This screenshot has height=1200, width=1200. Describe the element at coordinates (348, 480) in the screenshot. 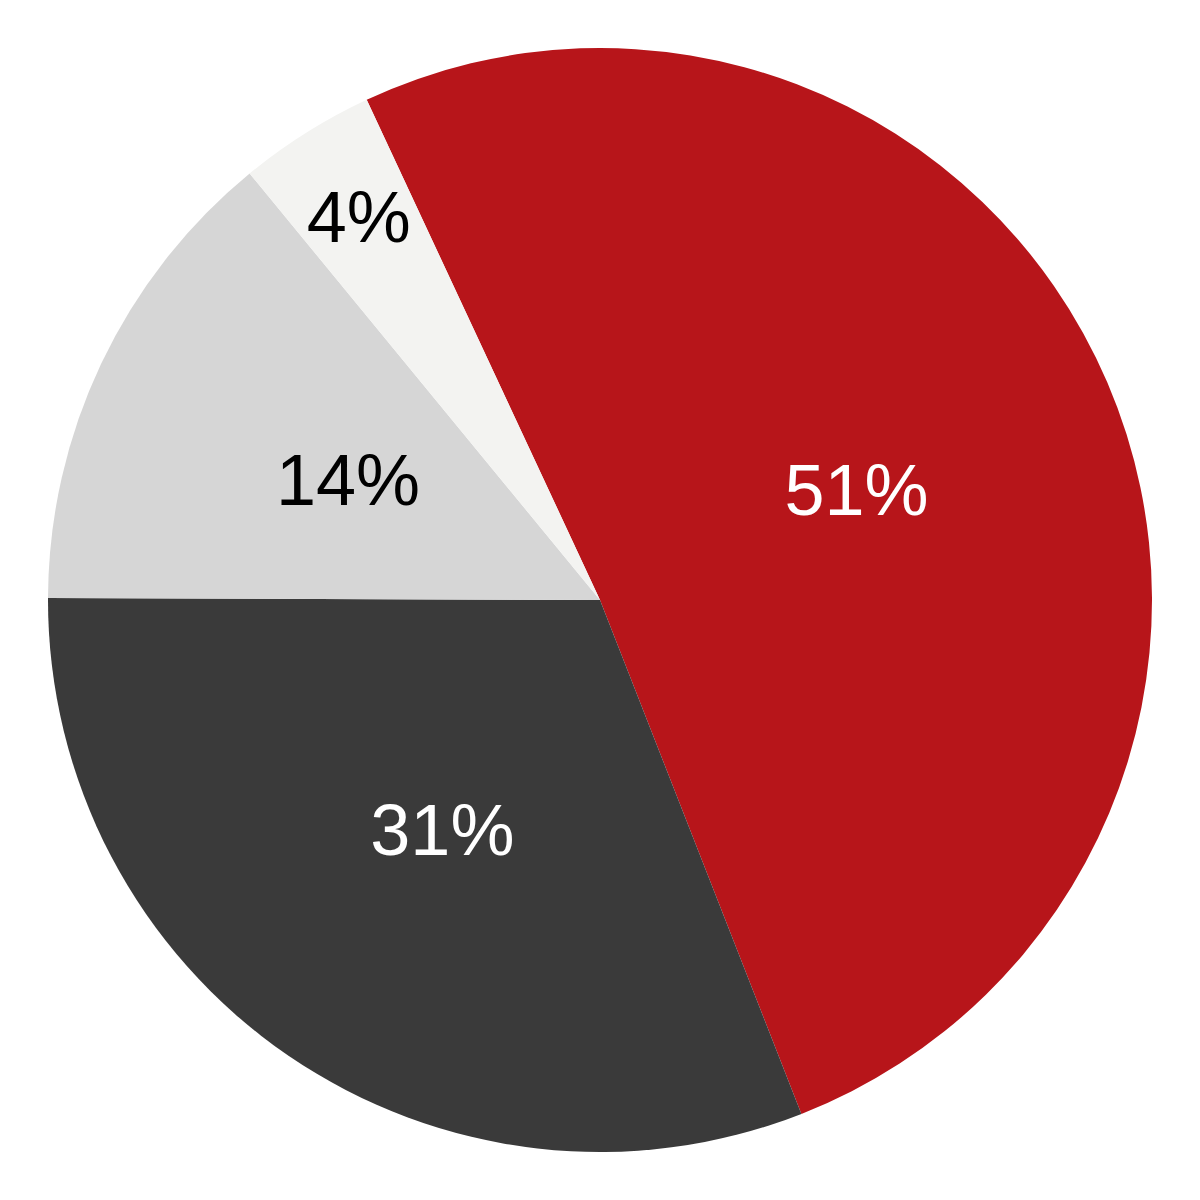

I see `data-label: 14%` at that location.